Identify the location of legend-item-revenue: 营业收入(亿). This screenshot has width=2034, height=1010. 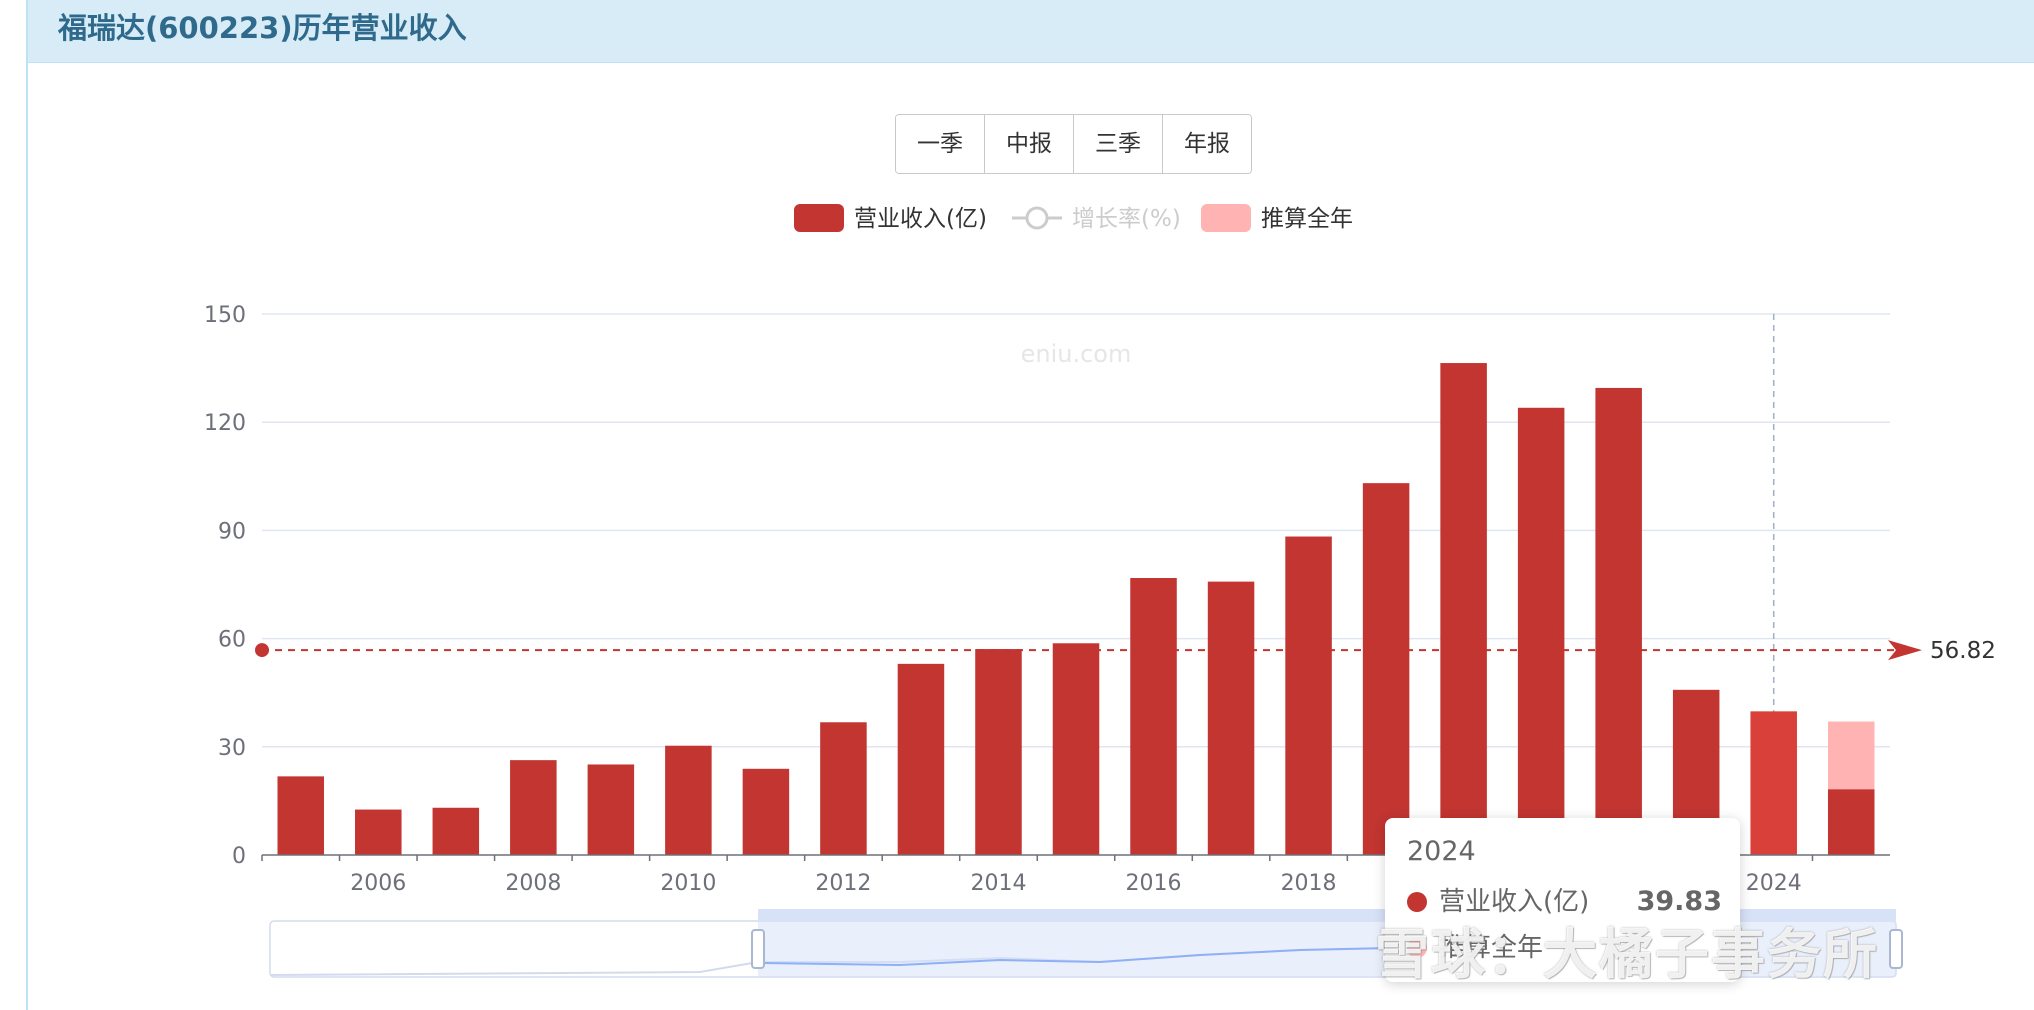
(890, 218).